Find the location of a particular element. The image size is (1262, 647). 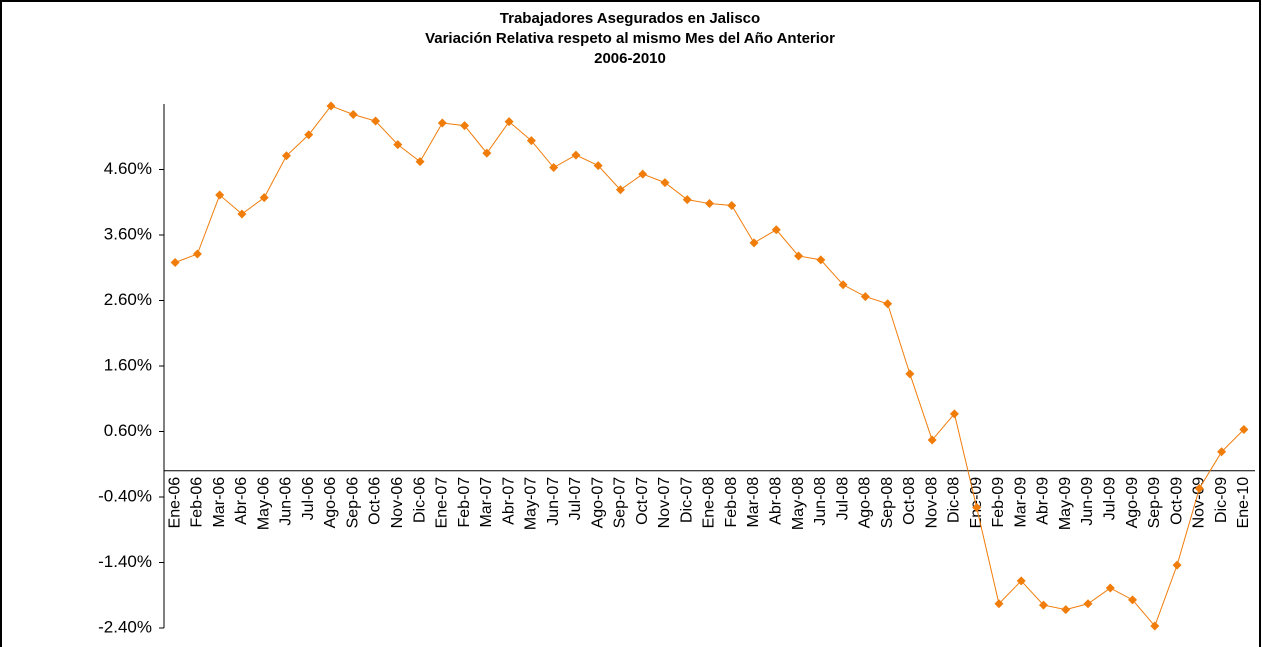

x-tick-label: Ago-06 is located at coordinates (330, 503).